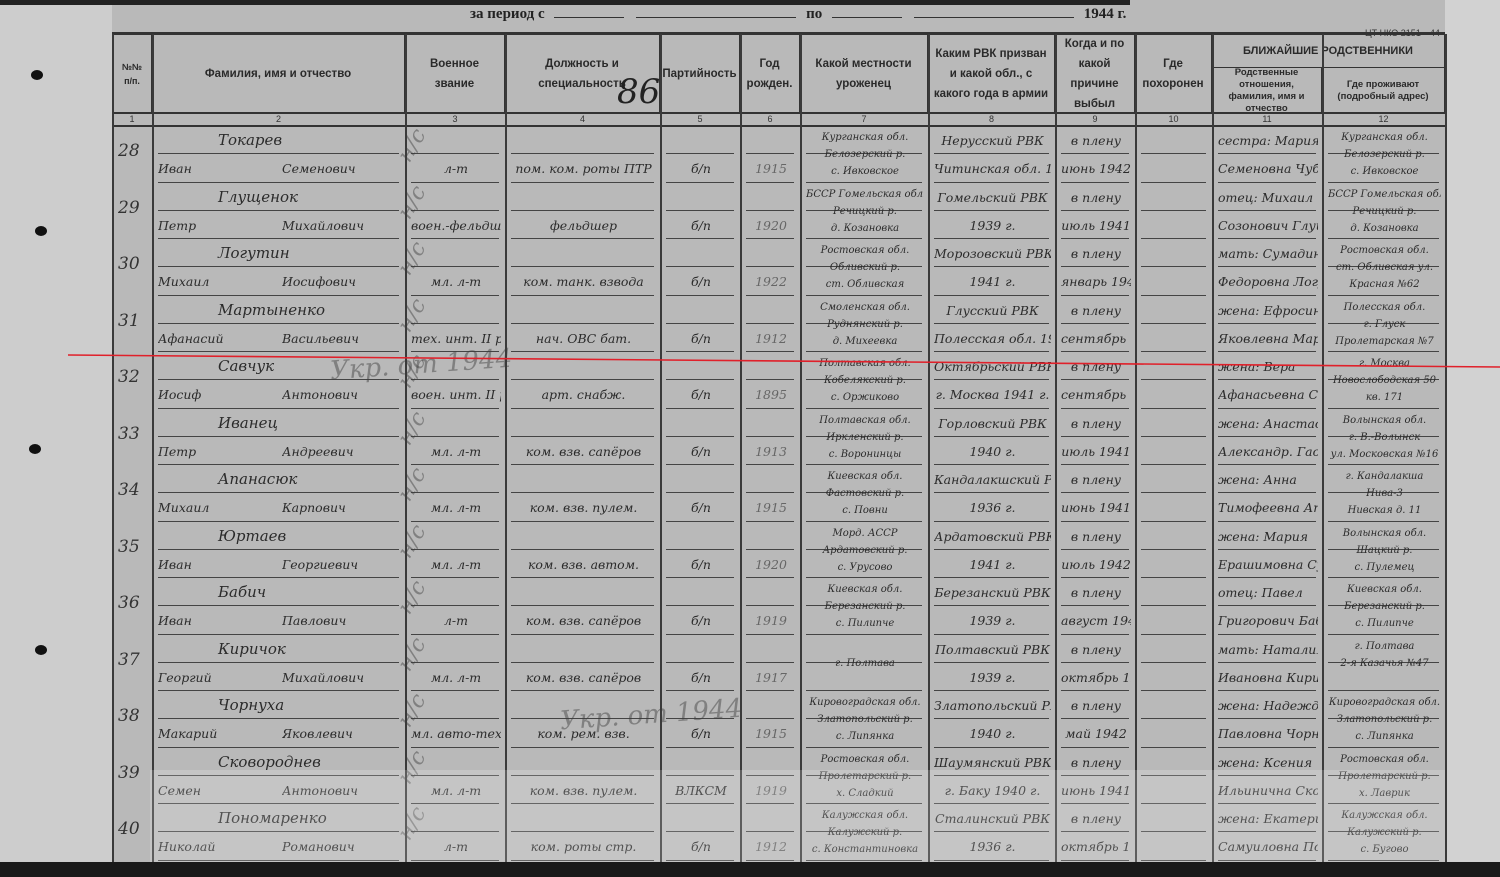  What do you see at coordinates (129, 264) in the screenshot?
I see `record-number: 30` at bounding box center [129, 264].